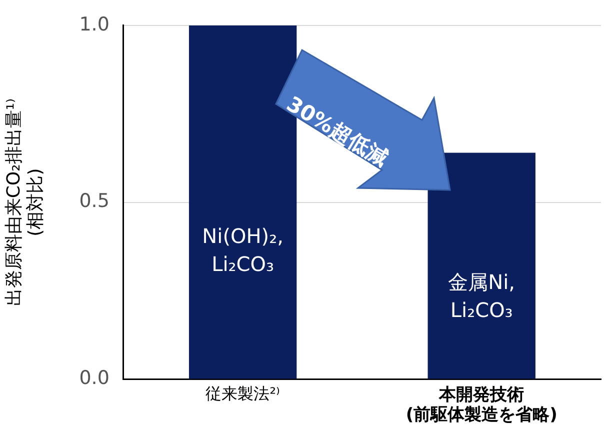  Describe the element at coordinates (482, 296) in the screenshot. I see `annotation: 金属Ni, Li₂CO₃` at that location.